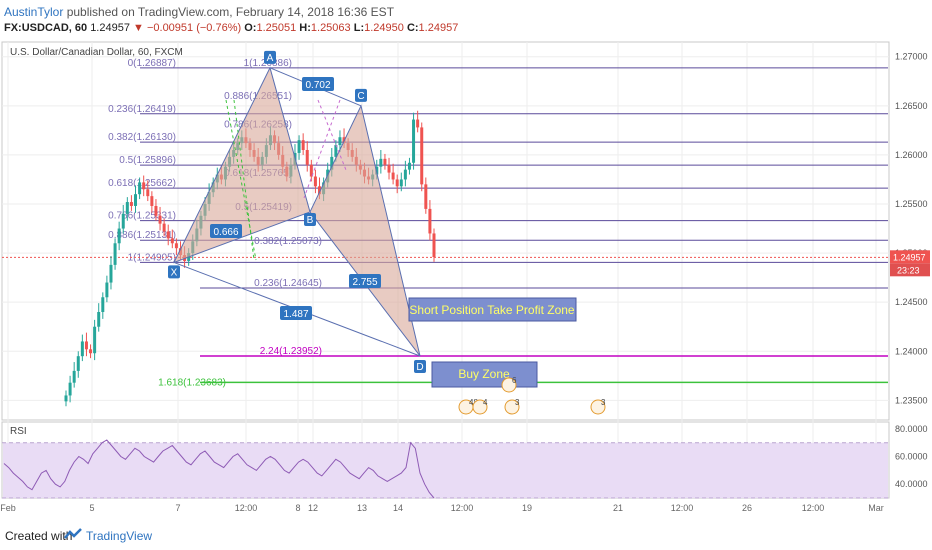 The image size is (932, 550). I want to click on take-profit-zone-box, so click(492, 309).